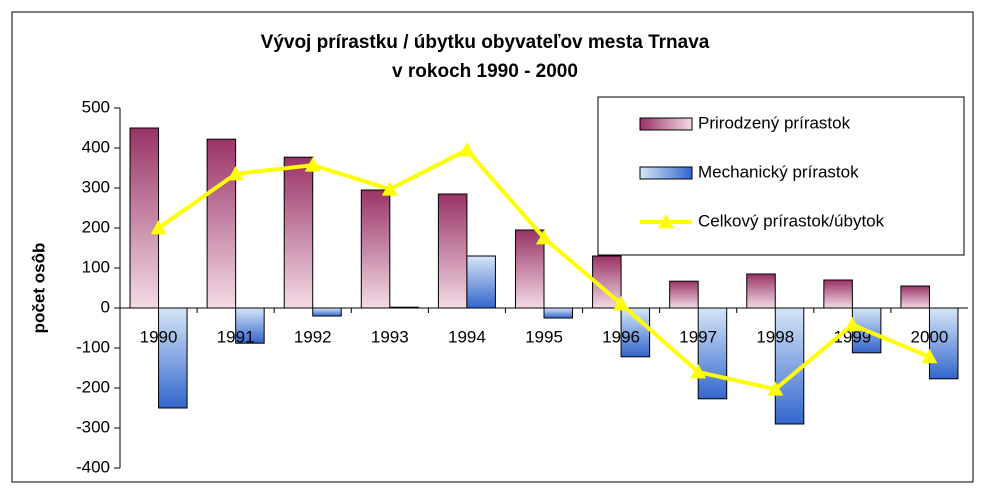  What do you see at coordinates (390, 336) in the screenshot?
I see `x-tick-label: 1993` at bounding box center [390, 336].